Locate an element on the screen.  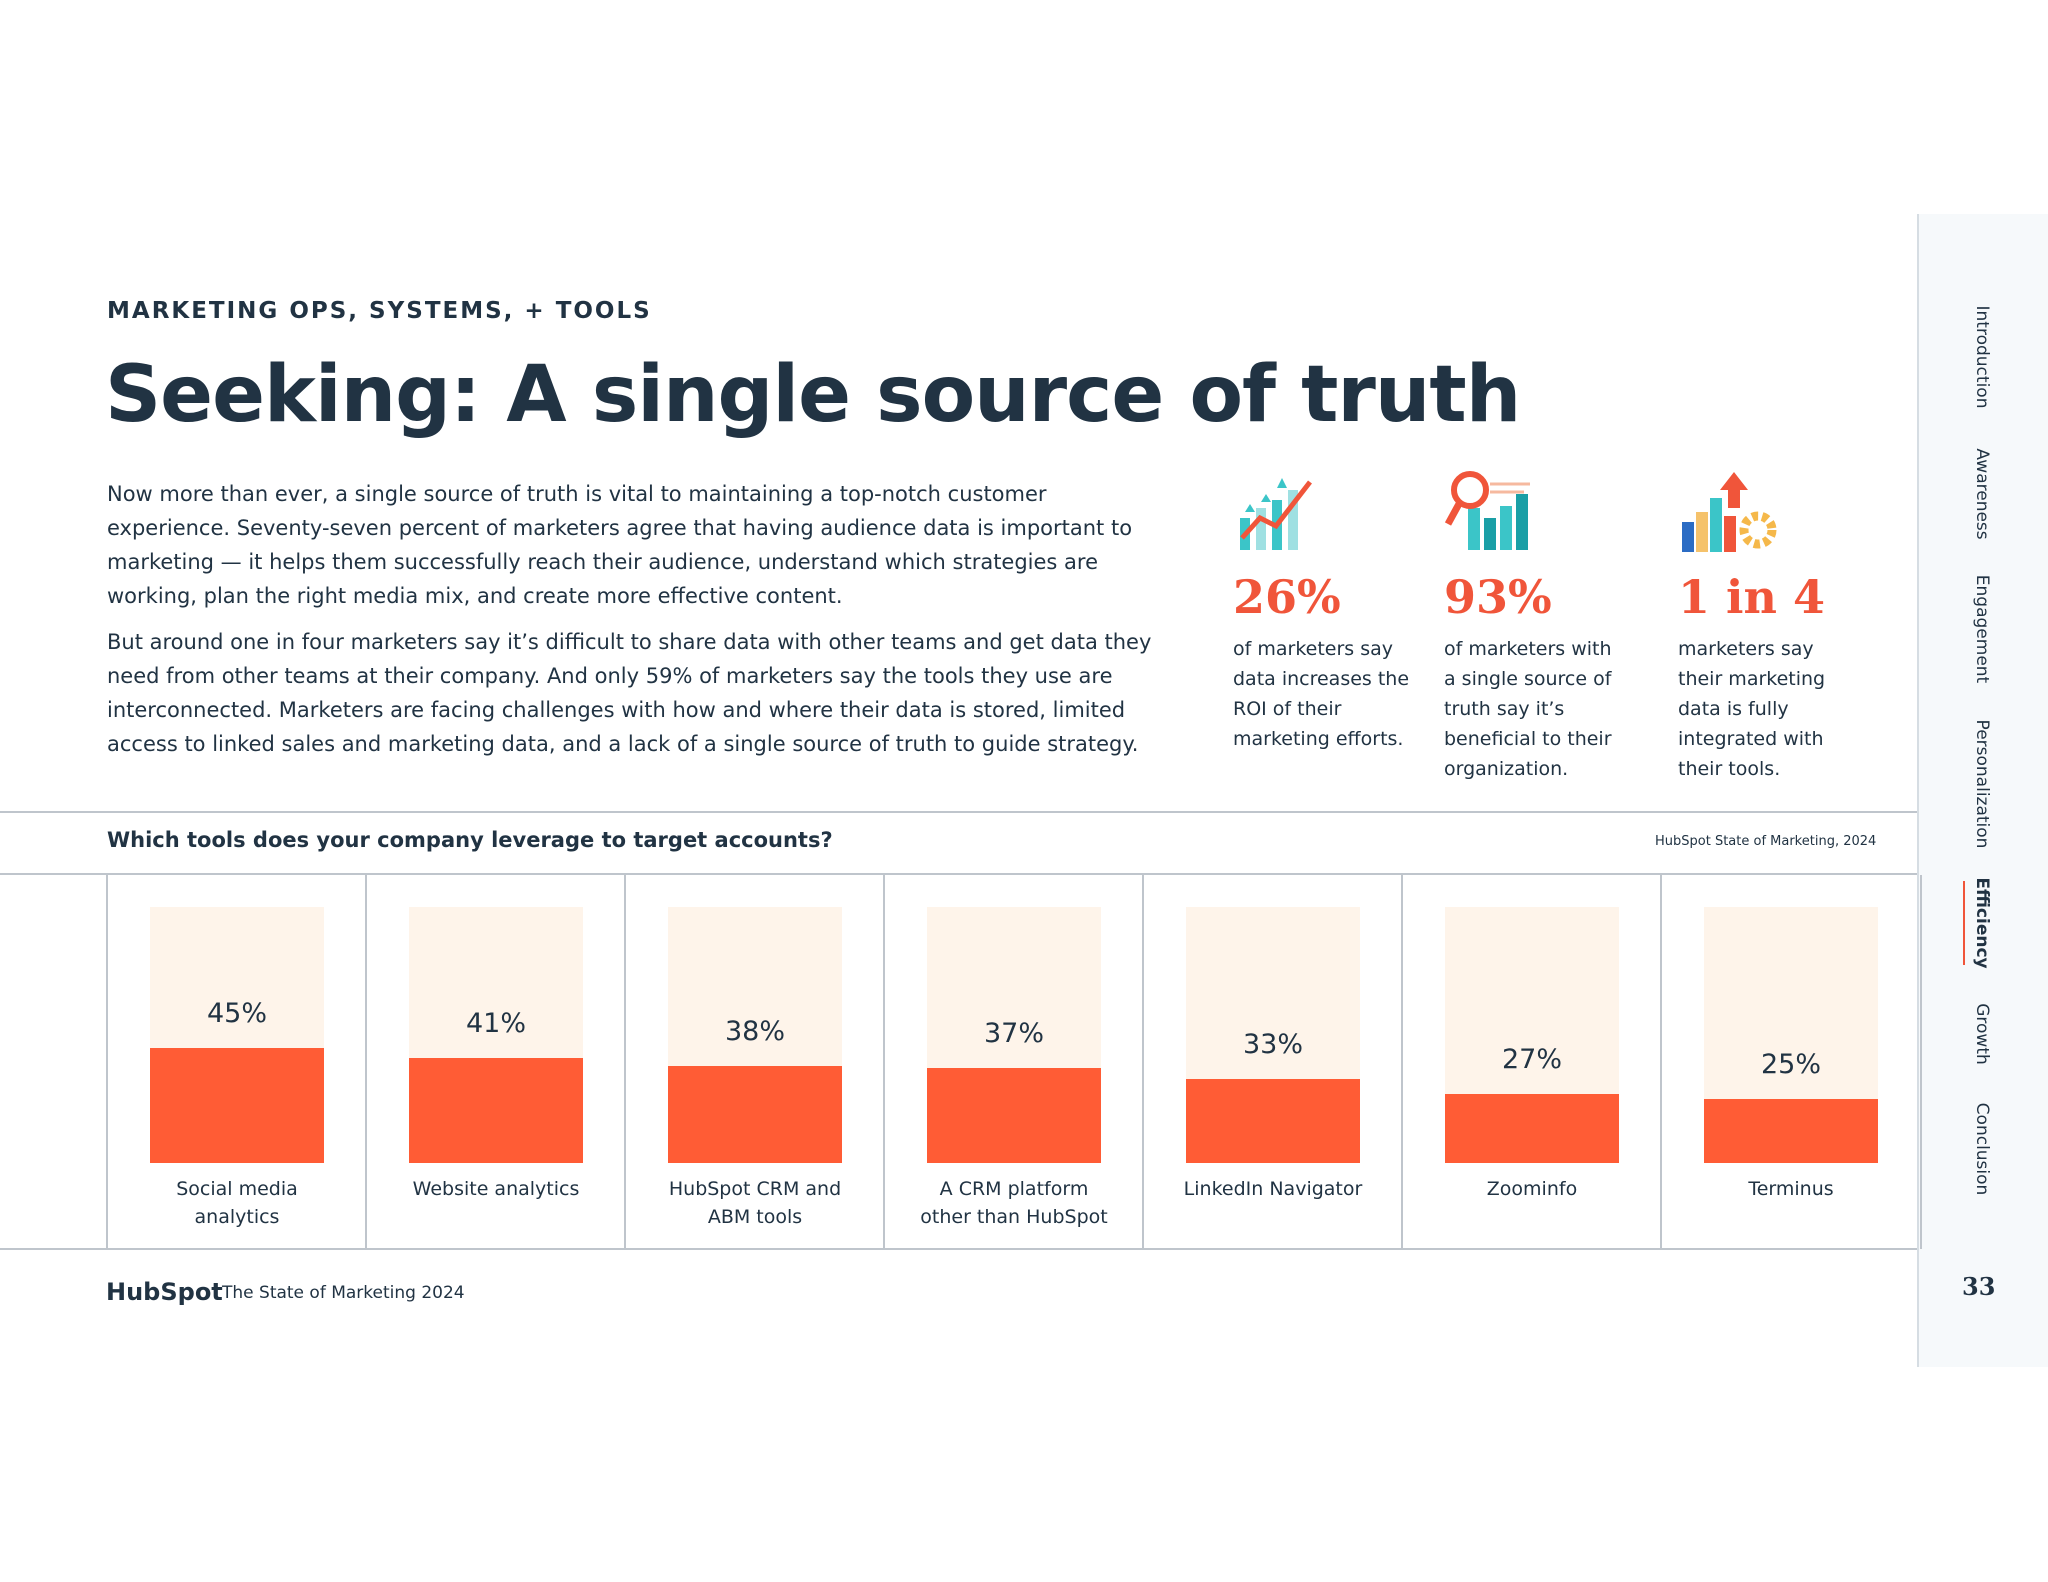
stat-figure: 93% is located at coordinates (1498, 597).